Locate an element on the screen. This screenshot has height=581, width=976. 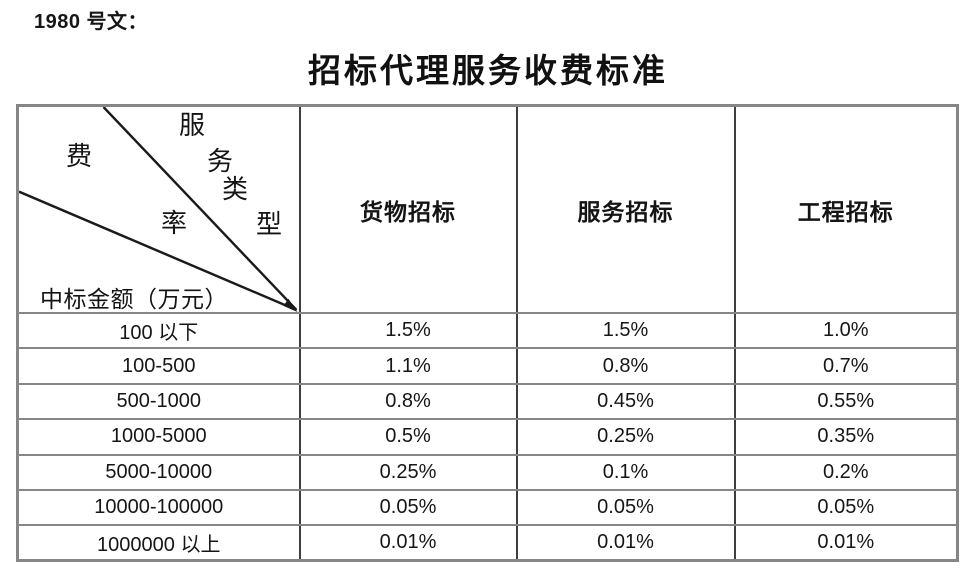
table-row: 1000000 以上 0.01% 0.01% 0.01% is located at coordinates (487, 543).